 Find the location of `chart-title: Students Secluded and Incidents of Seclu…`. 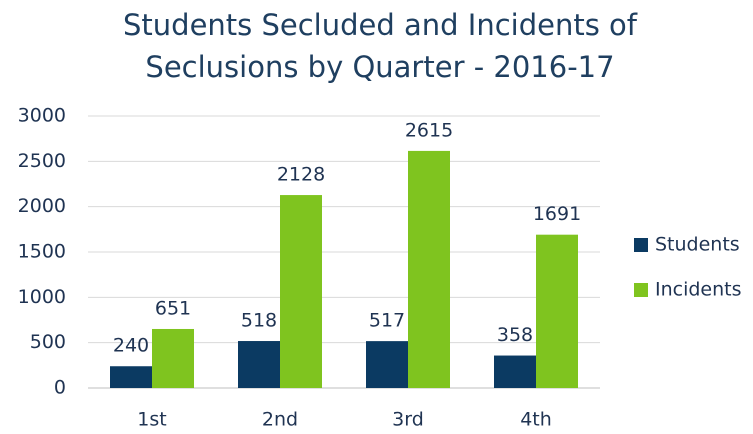

chart-title: Students Secluded and Incidents of Seclu… is located at coordinates (380, 46).